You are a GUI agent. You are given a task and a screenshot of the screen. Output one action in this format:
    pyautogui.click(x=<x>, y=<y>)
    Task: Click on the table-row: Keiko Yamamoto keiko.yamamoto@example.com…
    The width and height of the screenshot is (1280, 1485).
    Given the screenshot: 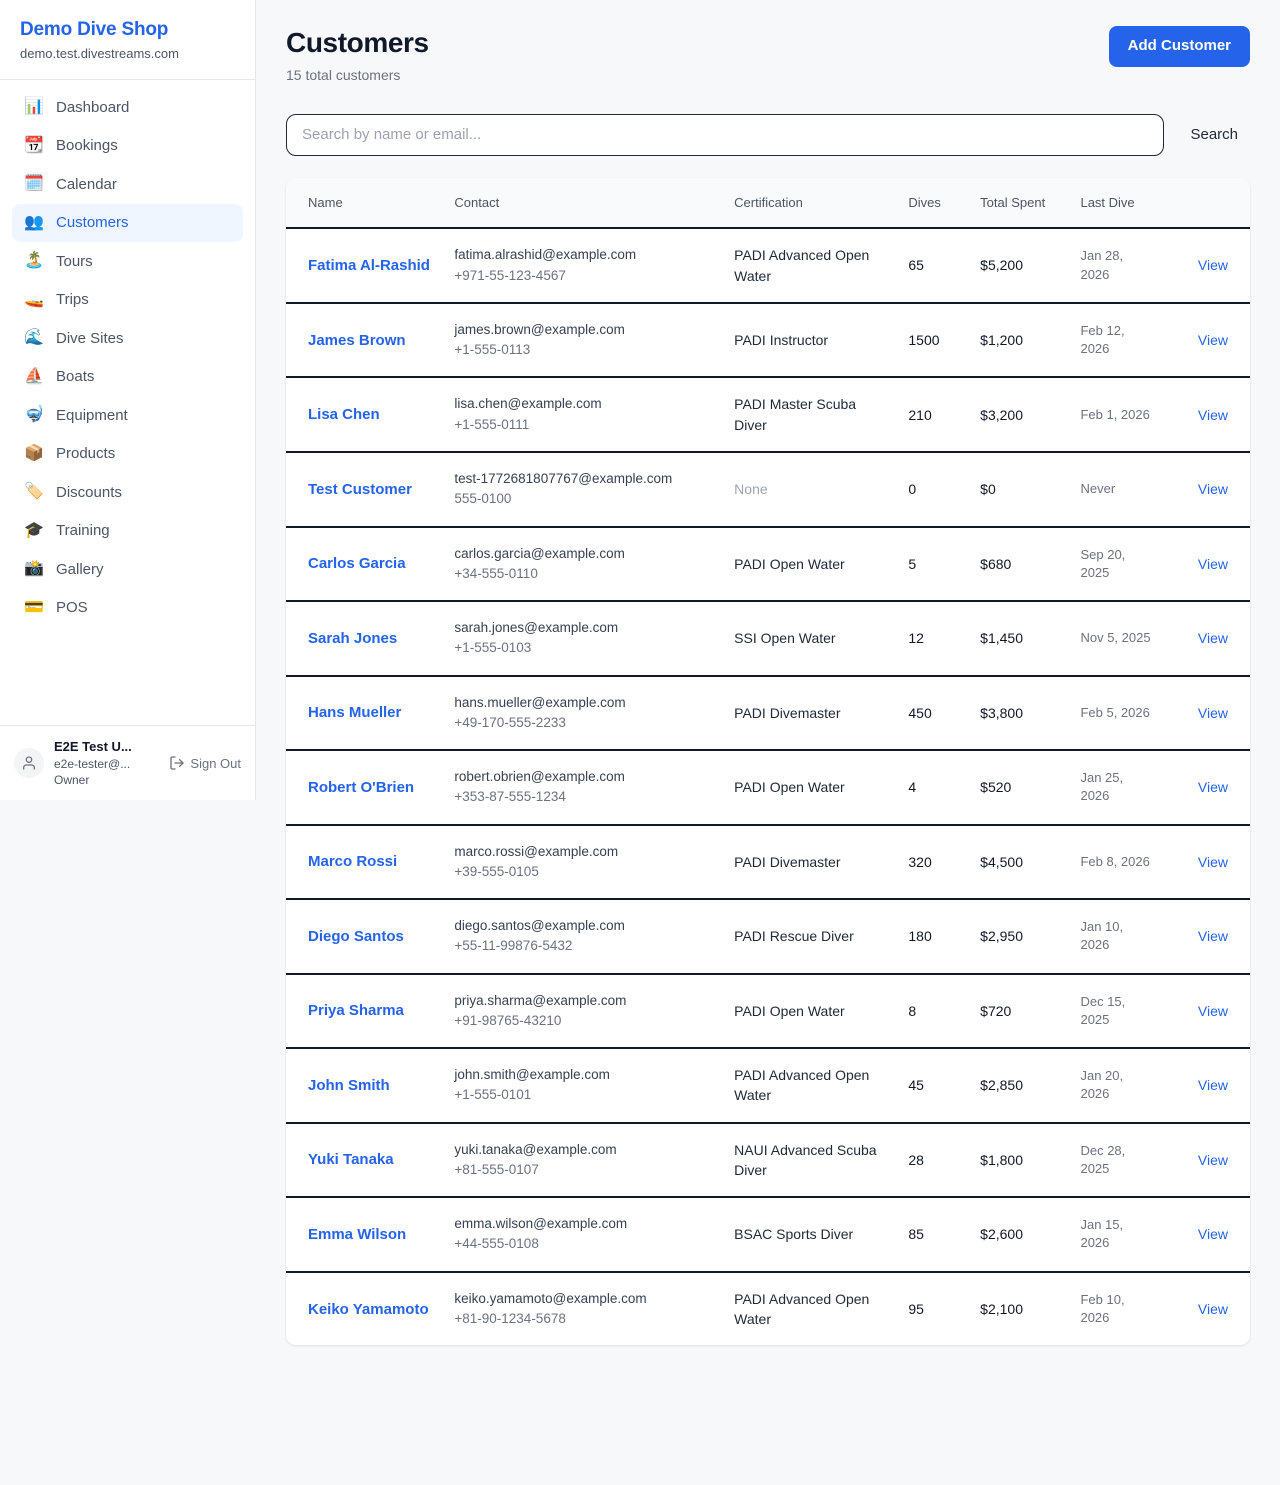 What is the action you would take?
    pyautogui.click(x=768, y=1309)
    